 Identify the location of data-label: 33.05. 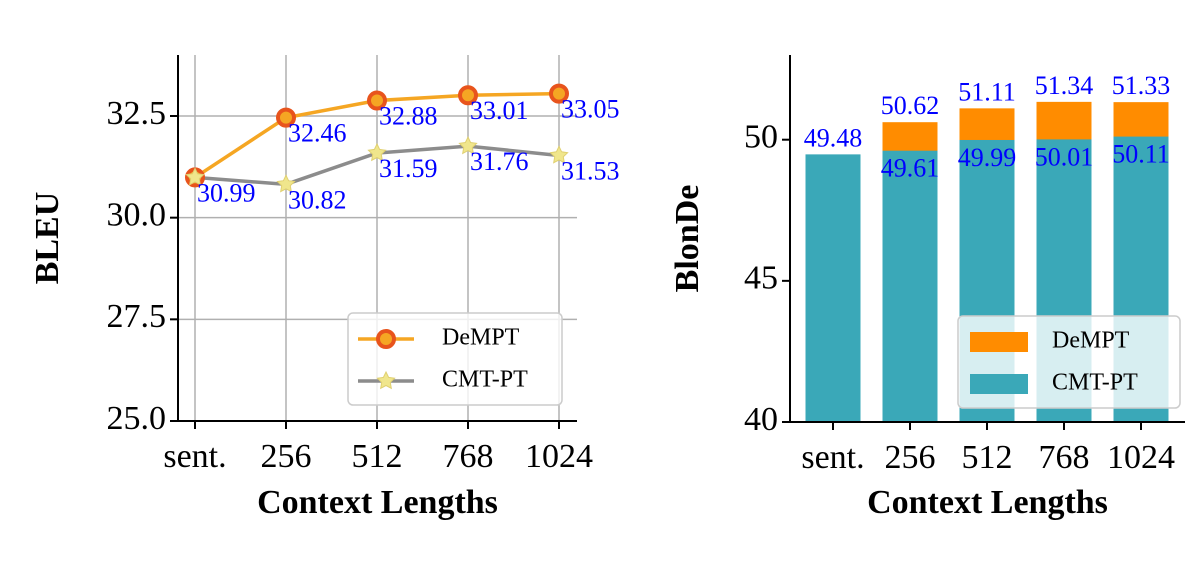
(590, 109).